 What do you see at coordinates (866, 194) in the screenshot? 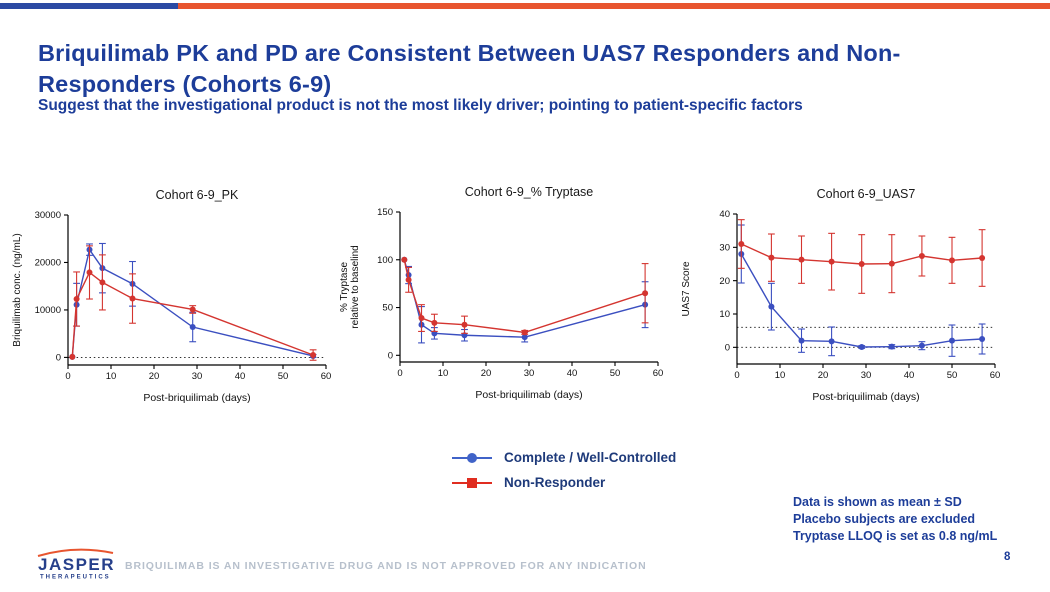
I see `svg-text: Cohort 6-9_UAS7` at bounding box center [866, 194].